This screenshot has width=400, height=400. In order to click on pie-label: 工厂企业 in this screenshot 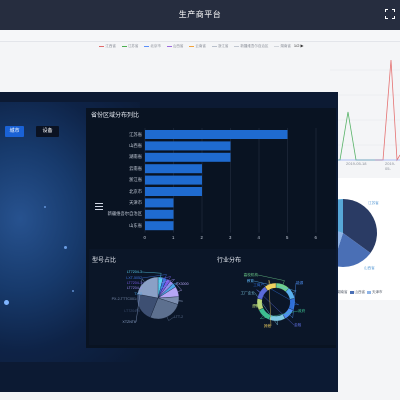, I will do `click(247, 293)`.